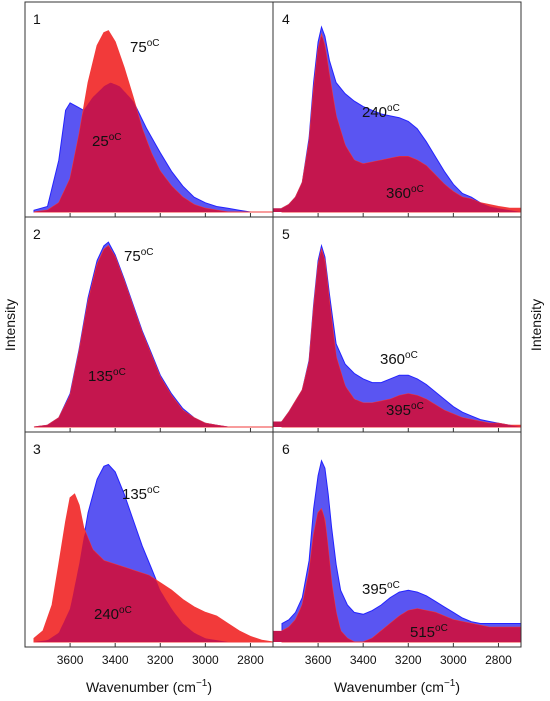  I want to click on x-tick-label-3400-col2: 3400, so click(363, 660).